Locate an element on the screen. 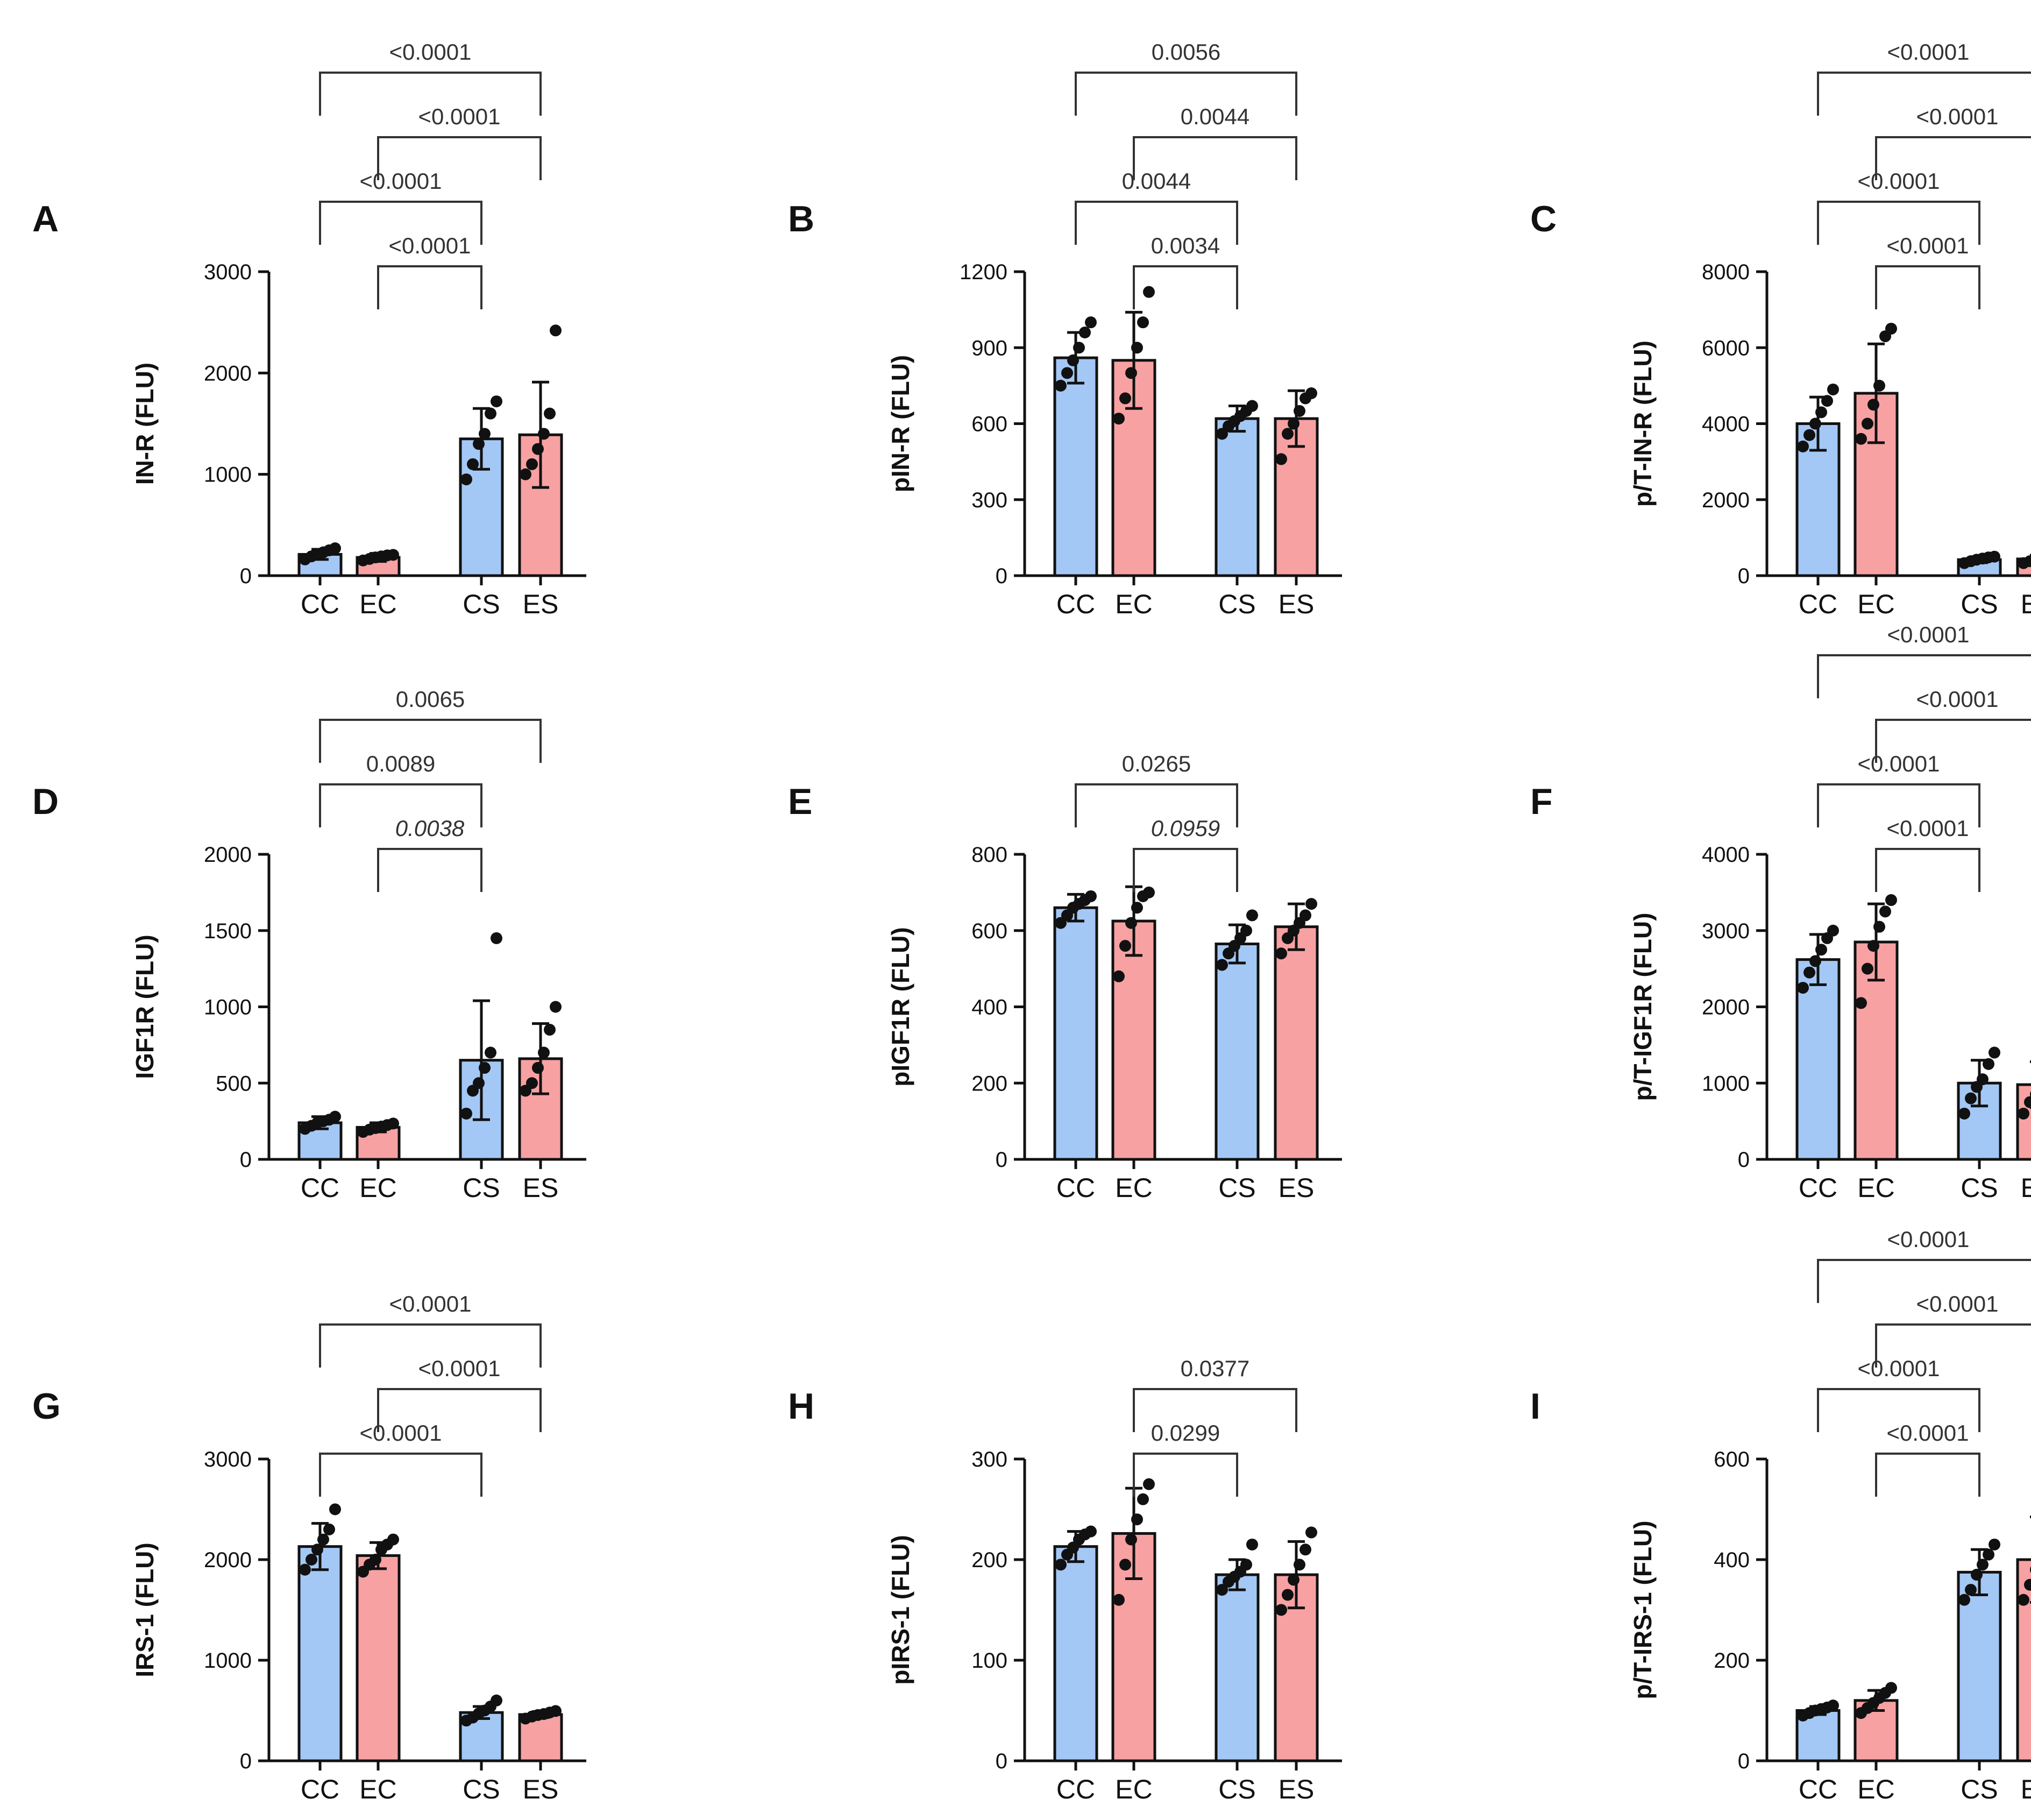  y-axis-label: pIRS-1 (FLU) is located at coordinates (900, 1610).